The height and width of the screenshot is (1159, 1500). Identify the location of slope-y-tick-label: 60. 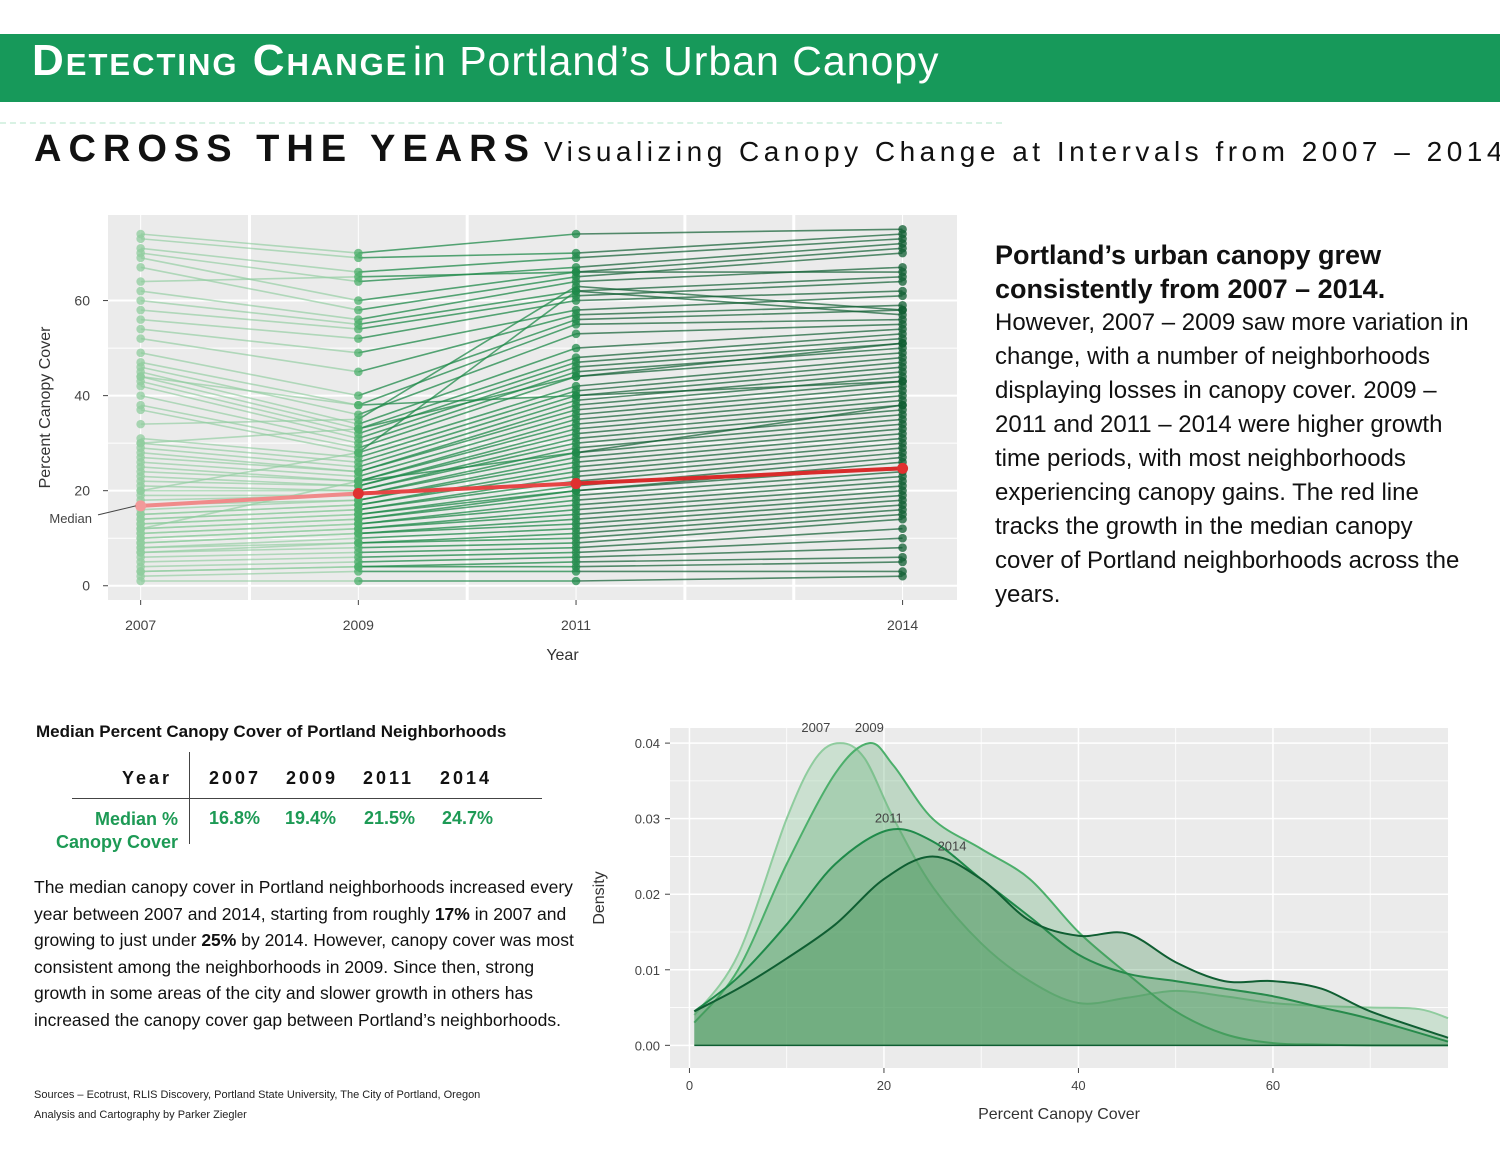
(82, 301).